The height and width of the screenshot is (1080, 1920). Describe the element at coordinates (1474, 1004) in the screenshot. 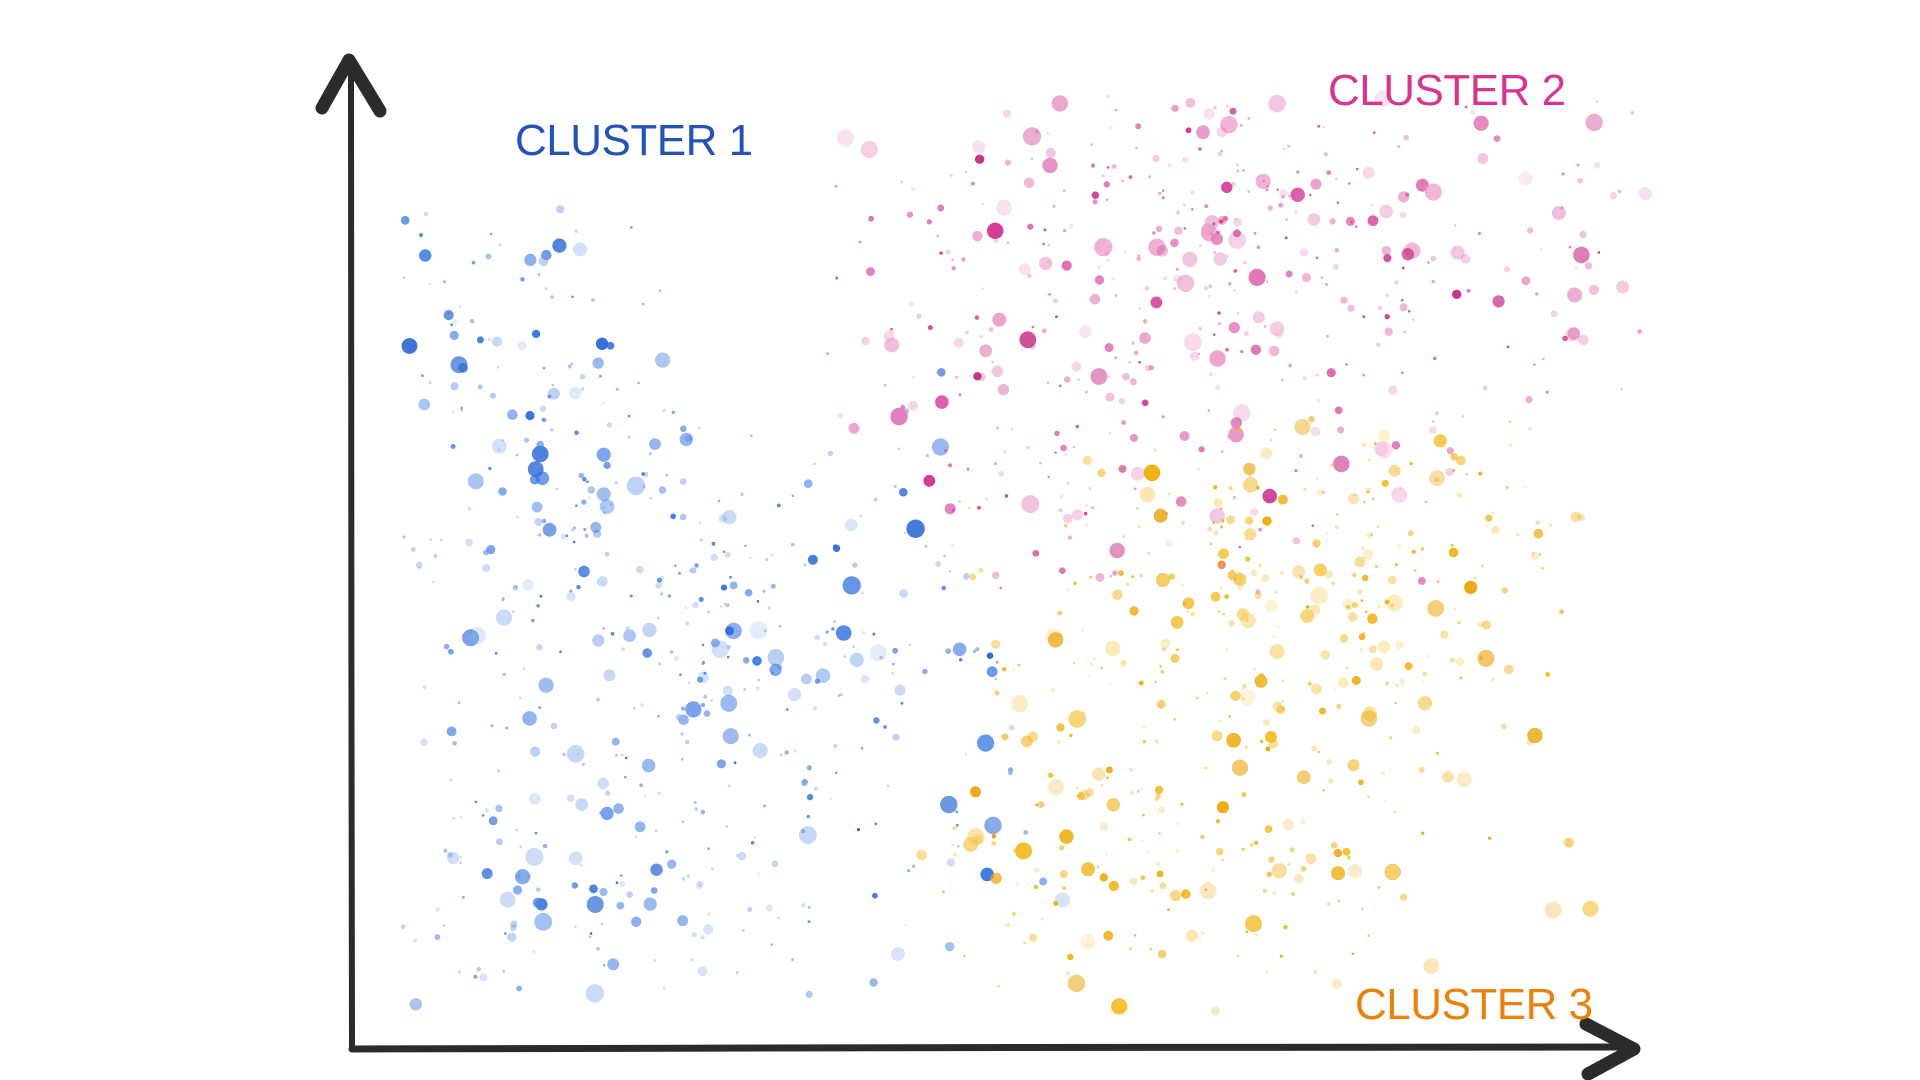

I see `cluster-3-label: CLUSTER 3` at that location.